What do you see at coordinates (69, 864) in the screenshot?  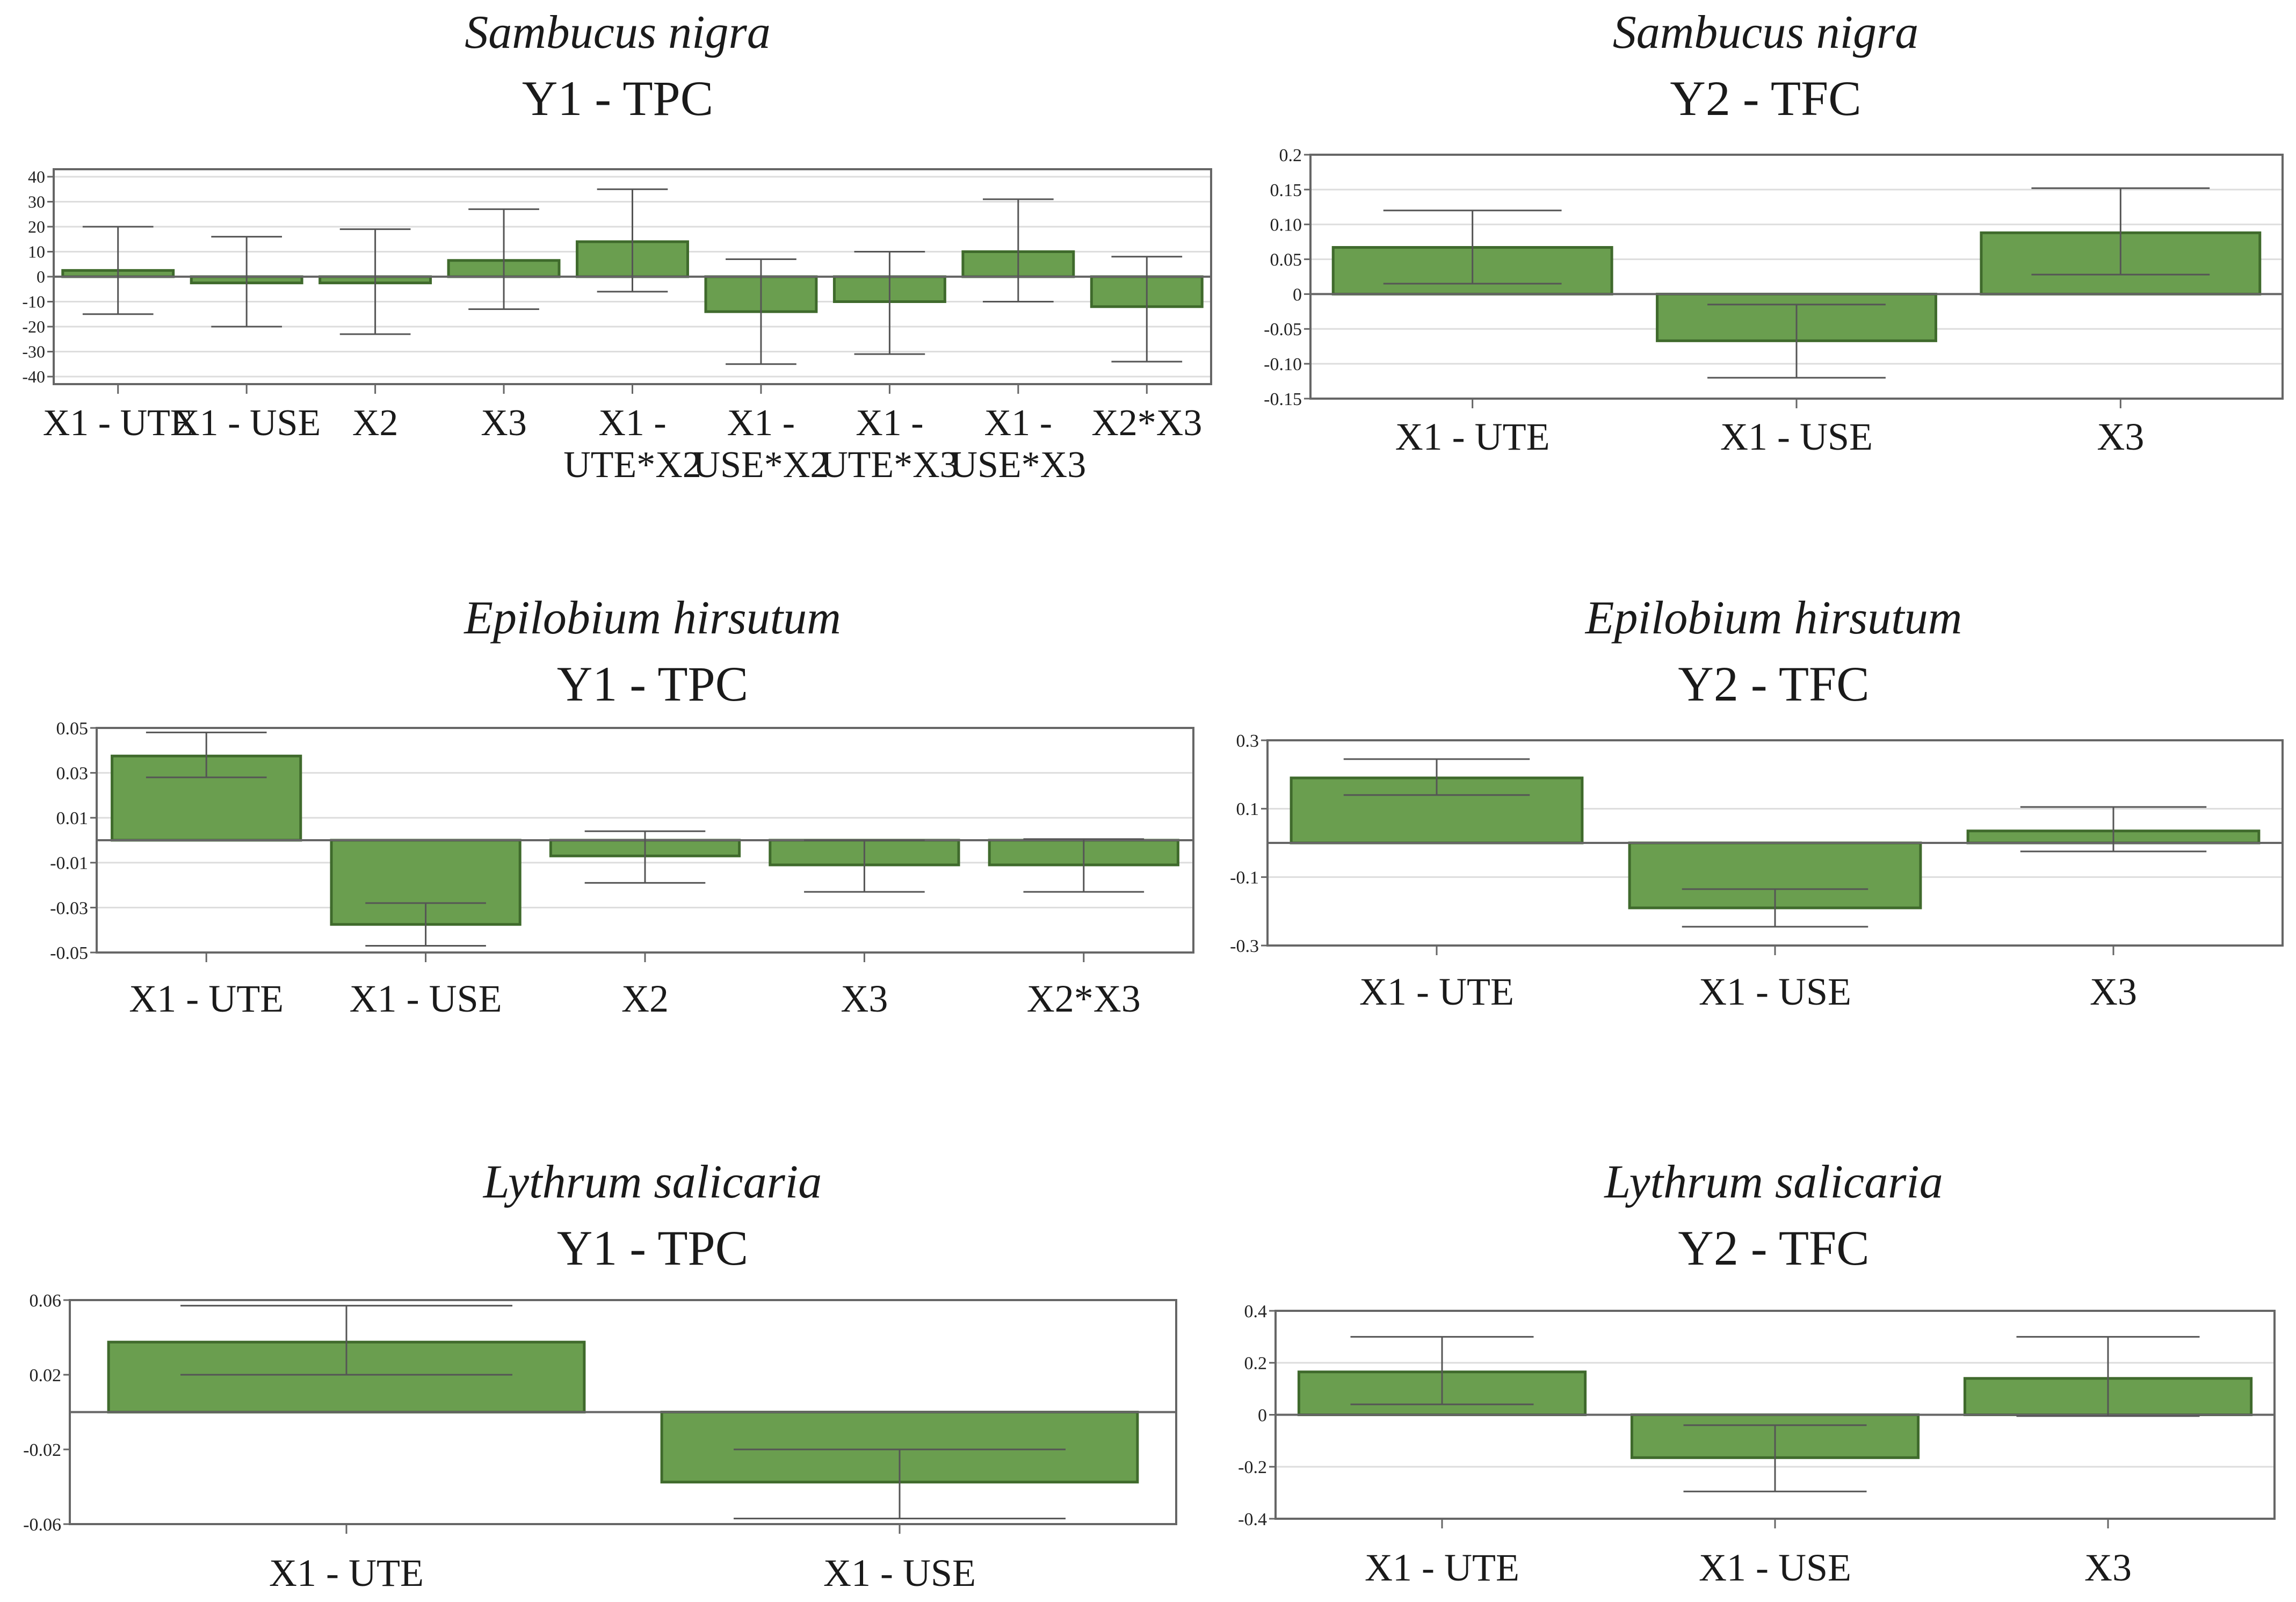 I see `y-tick-label: -0.01` at bounding box center [69, 864].